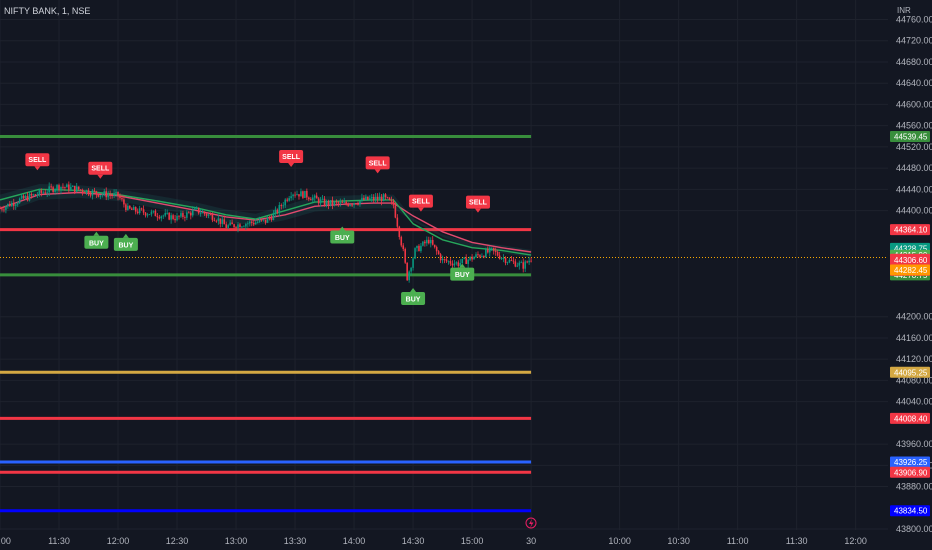 The image size is (932, 550). I want to click on price-tick-label: 44640.00, so click(914, 83).